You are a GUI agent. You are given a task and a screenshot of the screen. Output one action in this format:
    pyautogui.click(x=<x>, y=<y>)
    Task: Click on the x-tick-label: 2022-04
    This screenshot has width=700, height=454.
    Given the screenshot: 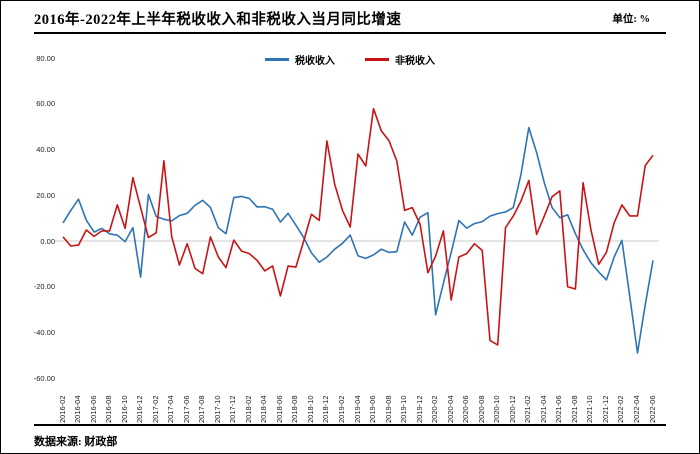 What is the action you would take?
    pyautogui.click(x=636, y=409)
    